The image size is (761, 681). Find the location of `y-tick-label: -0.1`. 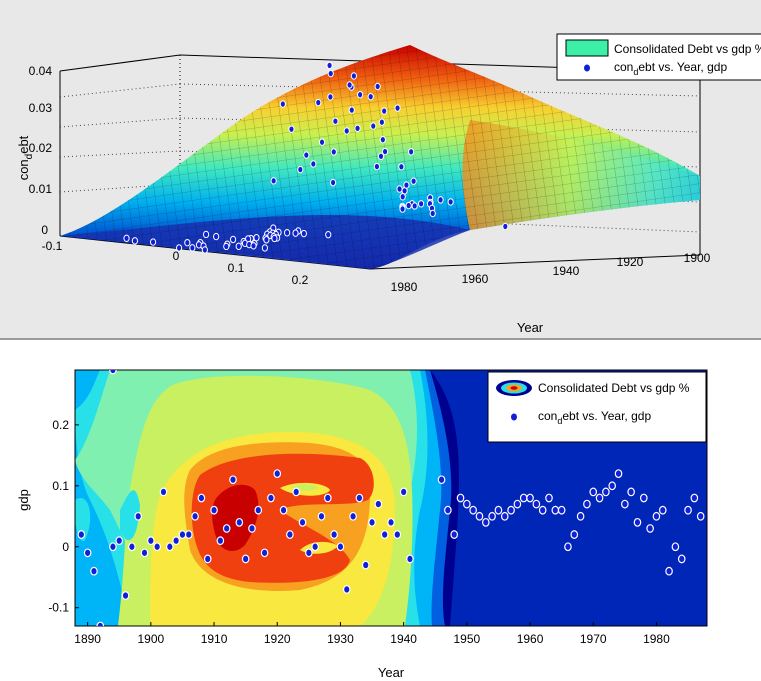

y-tick-label: -0.1 is located at coordinates (58, 608).